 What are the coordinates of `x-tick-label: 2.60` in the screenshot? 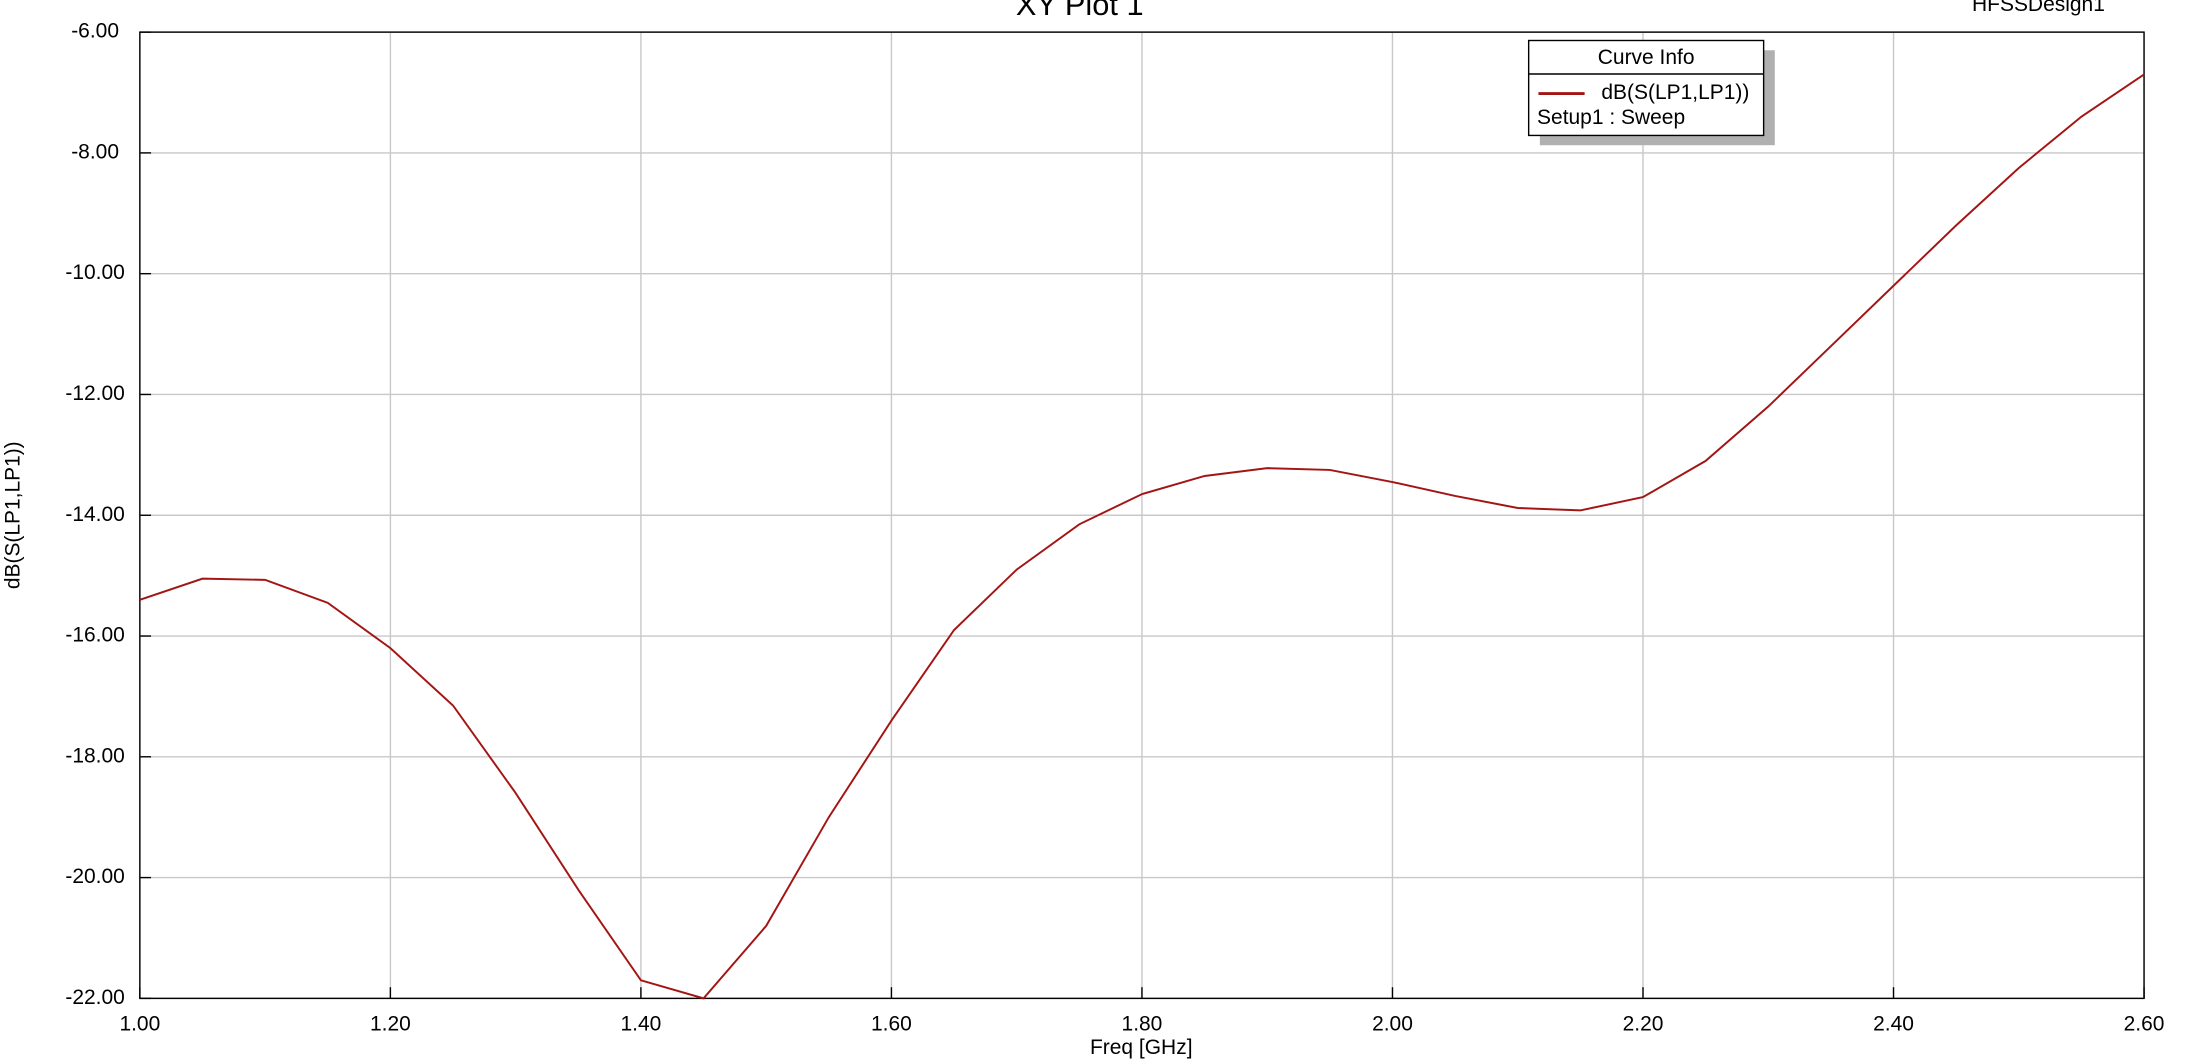 It's located at (2144, 1023).